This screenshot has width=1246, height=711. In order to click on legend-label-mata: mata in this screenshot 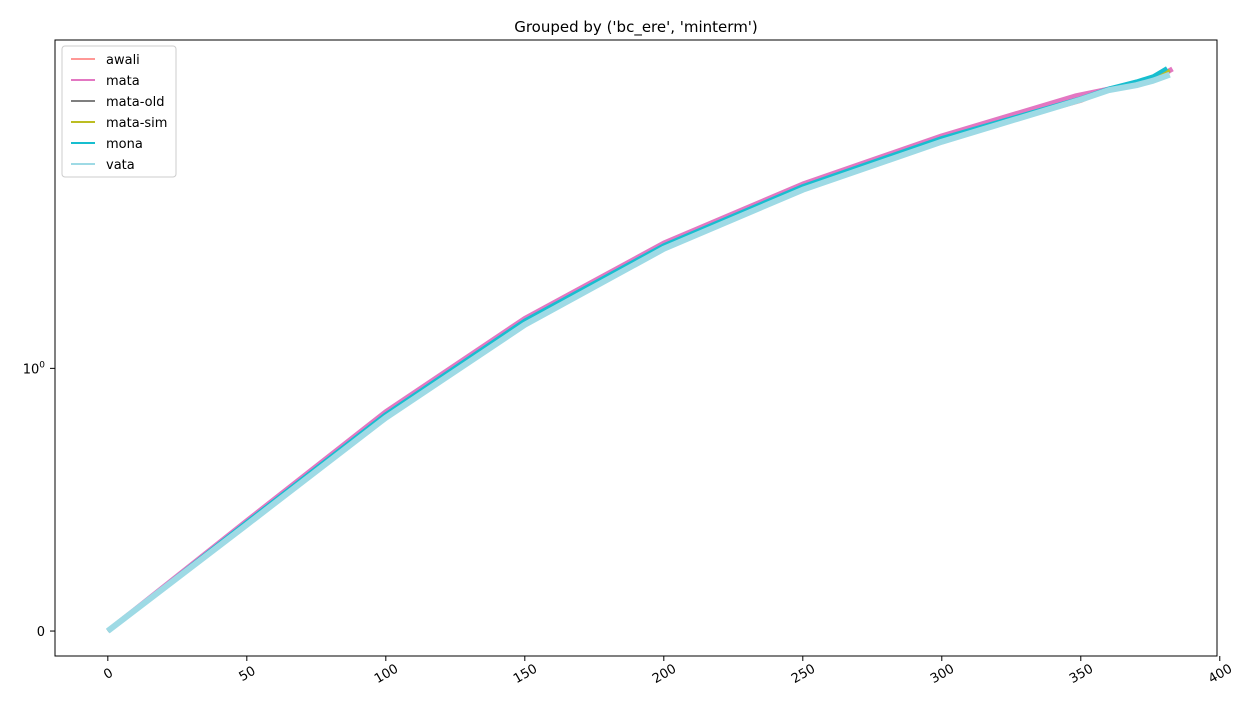, I will do `click(123, 81)`.